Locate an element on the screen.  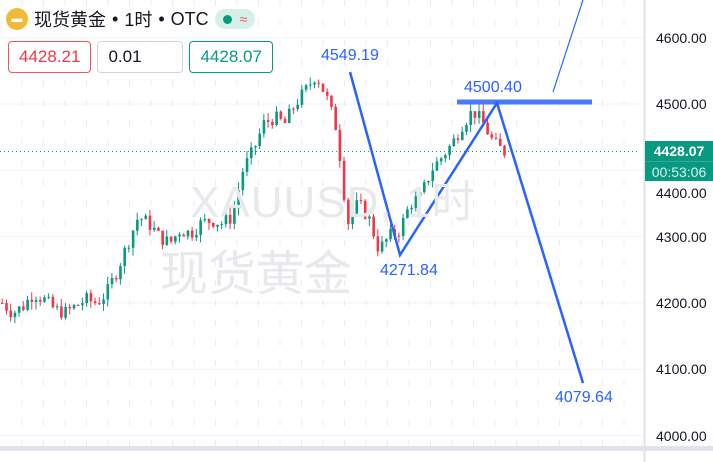
approx-icon: ≈ is located at coordinates (243, 19).